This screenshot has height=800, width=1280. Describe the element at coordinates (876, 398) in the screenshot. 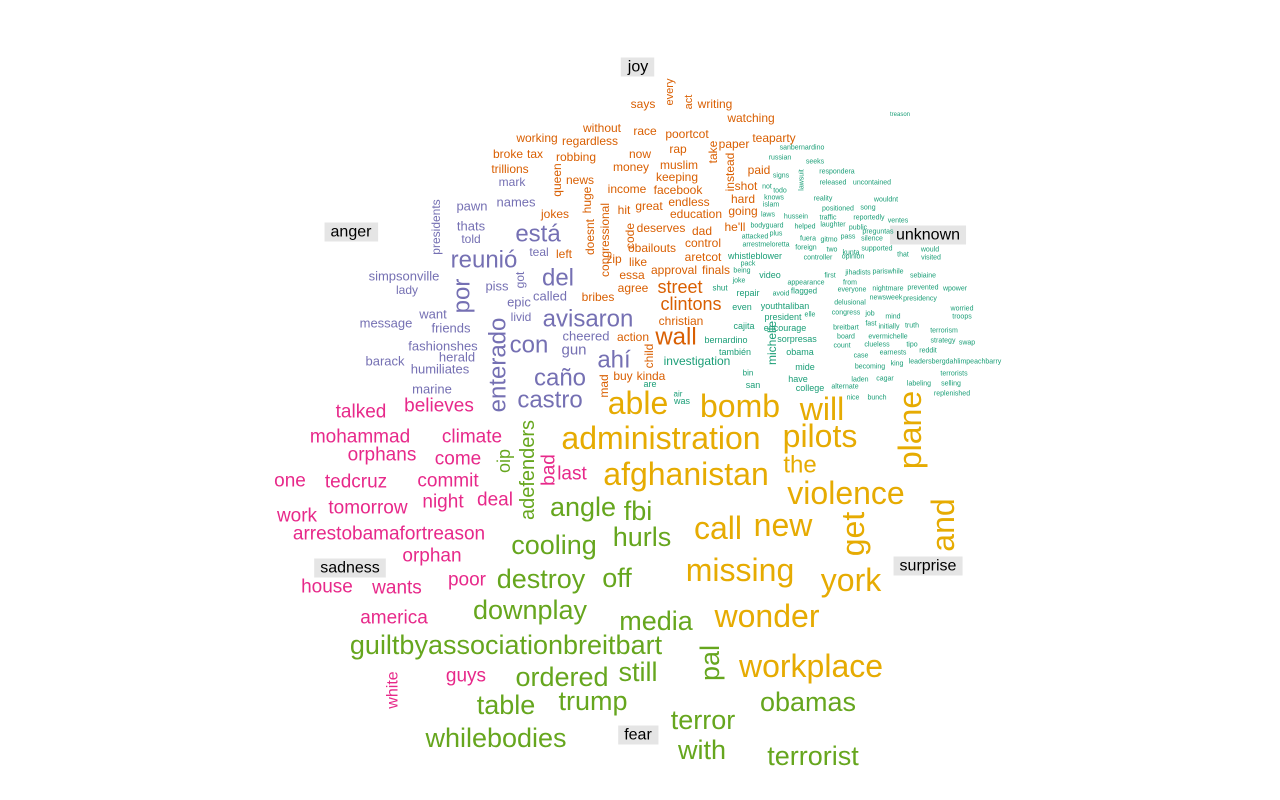

I see `word-unknown: bunch` at that location.